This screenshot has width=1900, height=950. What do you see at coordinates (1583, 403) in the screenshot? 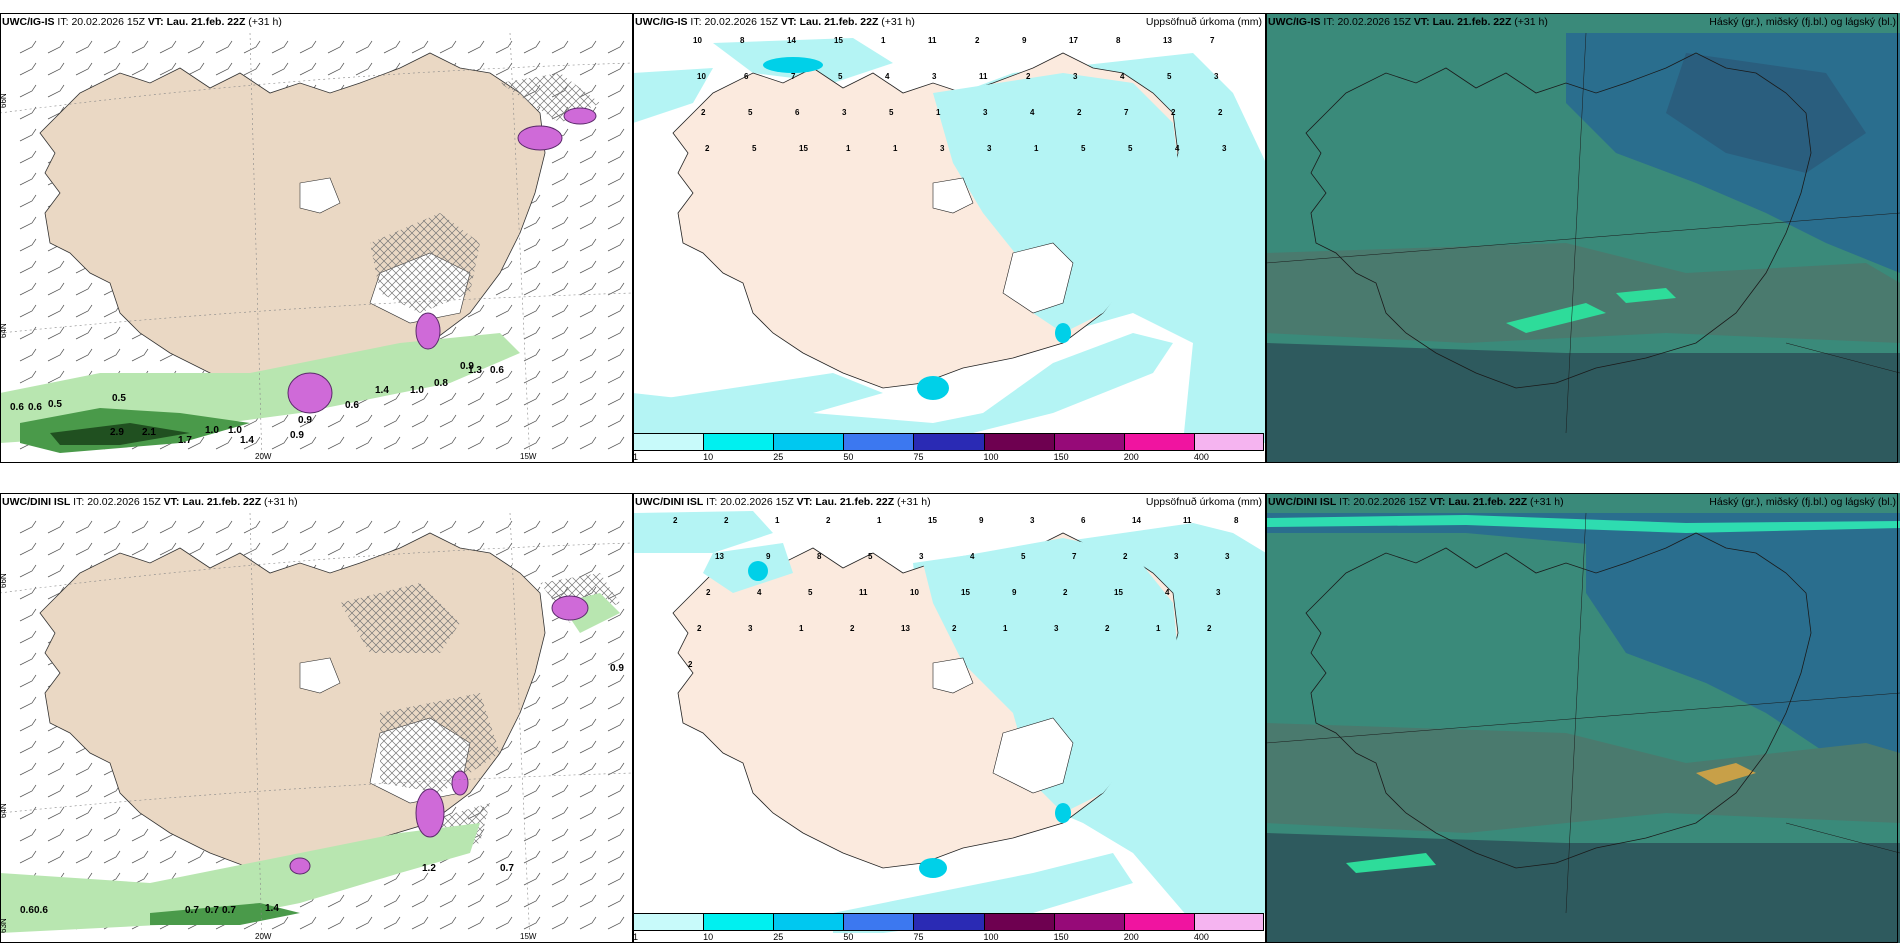
I see `cloud-layer` at bounding box center [1583, 403].